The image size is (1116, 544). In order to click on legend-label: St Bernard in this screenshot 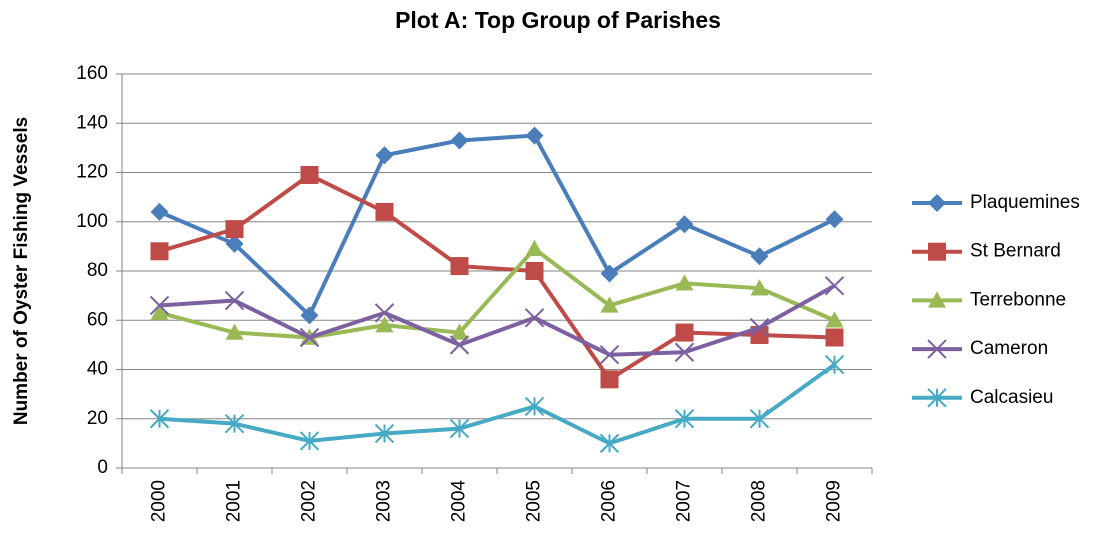, I will do `click(1015, 251)`.